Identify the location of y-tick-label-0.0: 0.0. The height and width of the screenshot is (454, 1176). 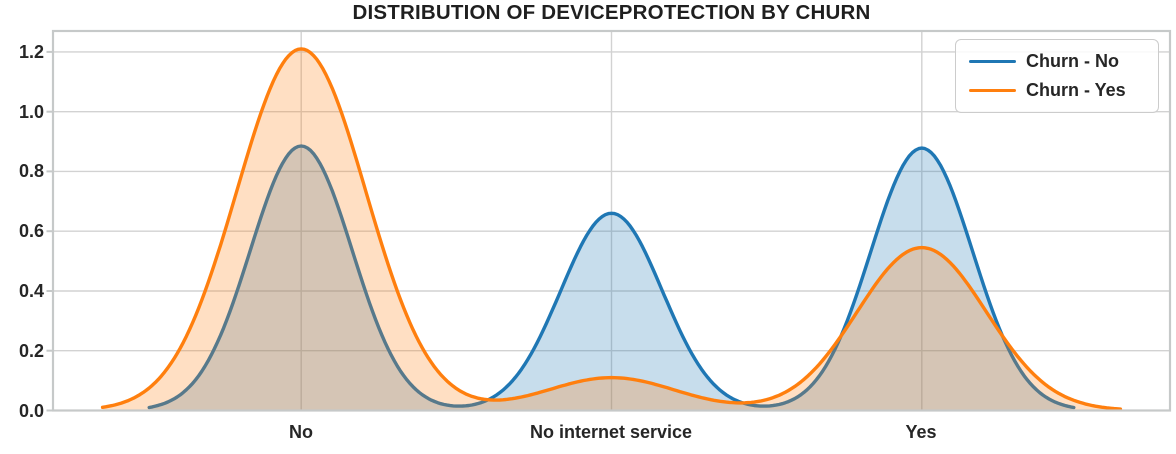
(31, 411).